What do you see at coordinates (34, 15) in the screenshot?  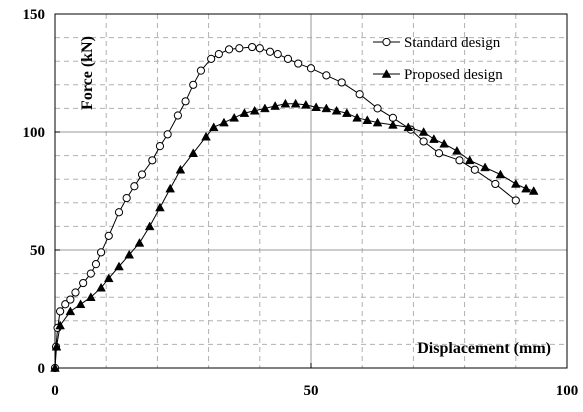 I see `y-tick-label: 150` at bounding box center [34, 15].